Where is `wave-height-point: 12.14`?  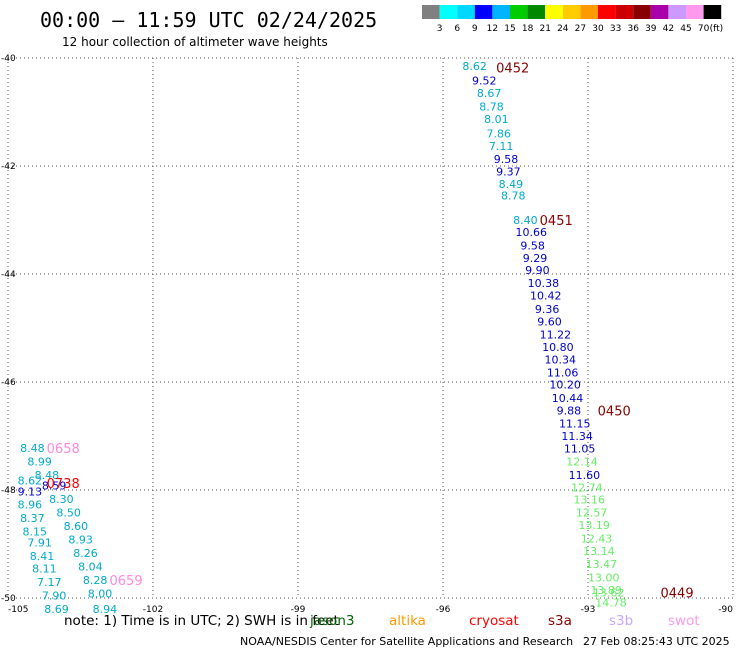
wave-height-point: 12.14 is located at coordinates (582, 461).